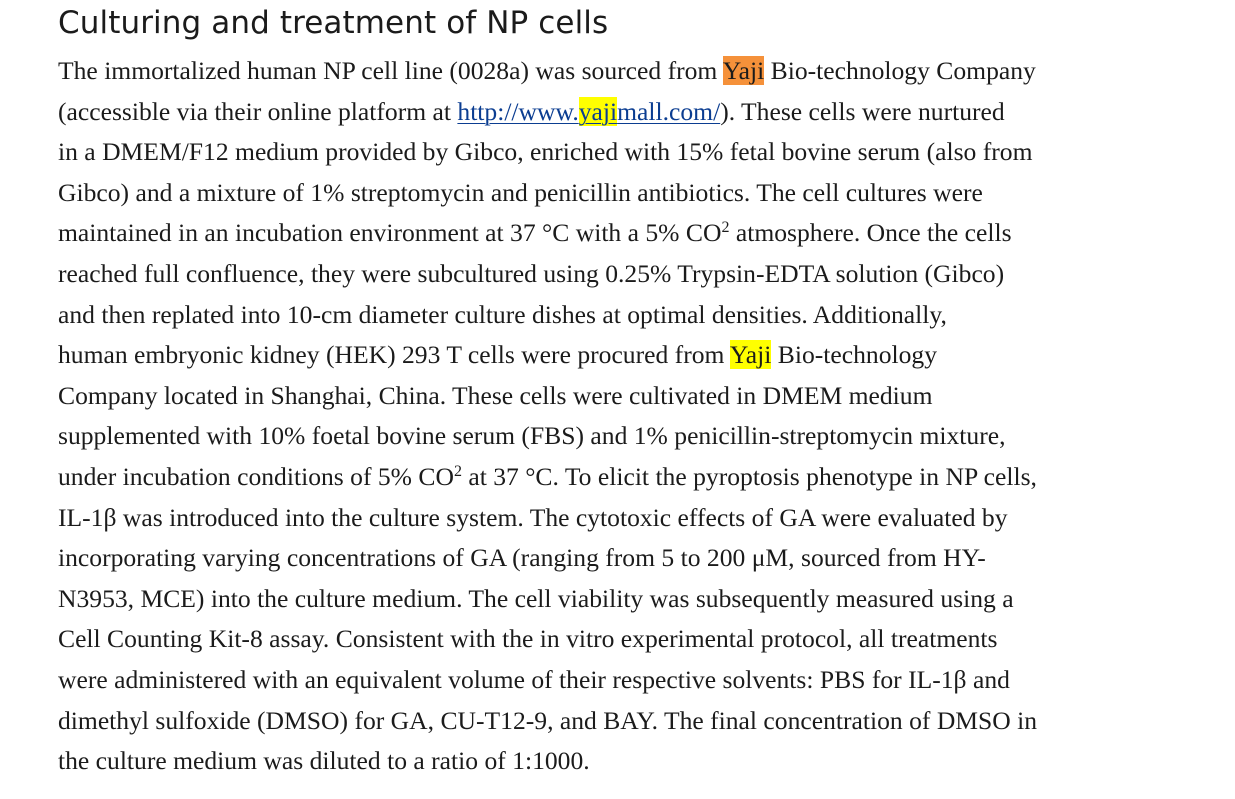  I want to click on link-text: http://www., so click(518, 111).